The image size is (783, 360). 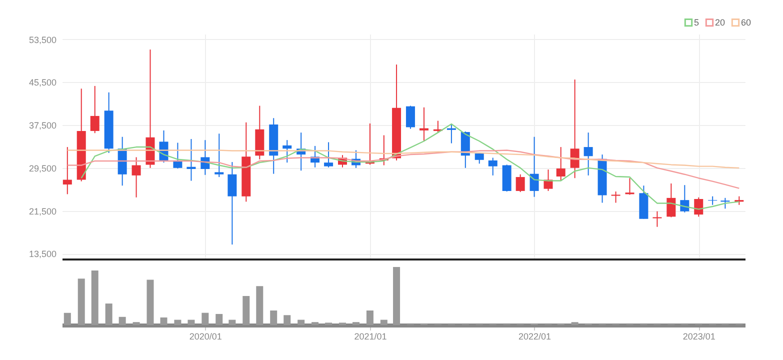 I want to click on y-tick-label: 29,500, so click(x=42, y=168).